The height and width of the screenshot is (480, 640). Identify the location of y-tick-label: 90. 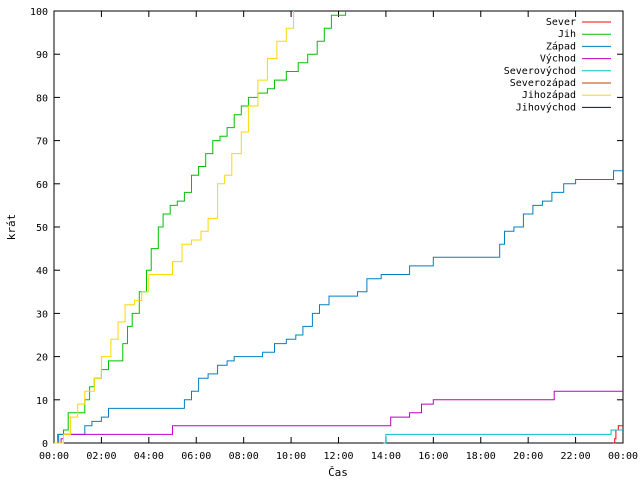
(42, 55).